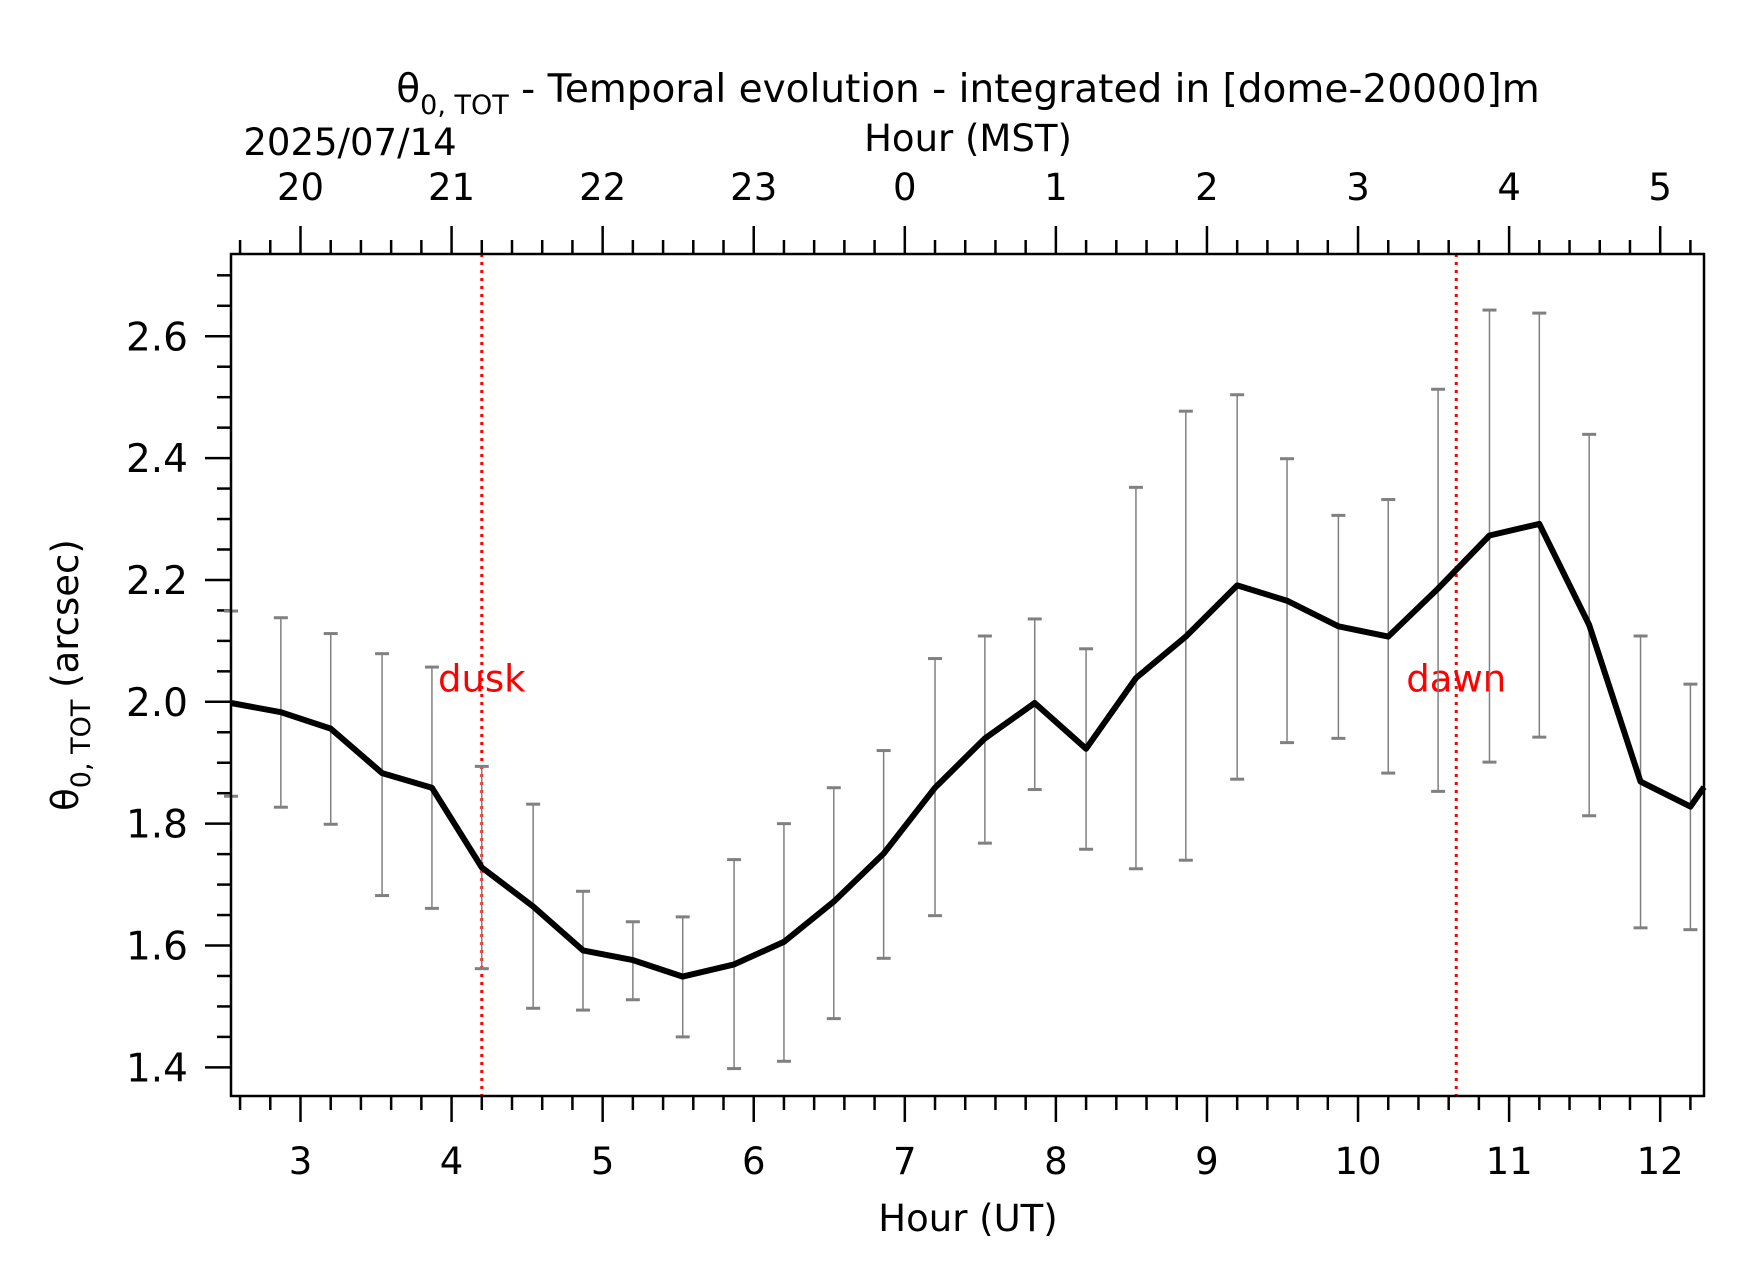 This screenshot has width=1742, height=1282. Describe the element at coordinates (1509, 187) in the screenshot. I see `top-tick-label: 4` at that location.